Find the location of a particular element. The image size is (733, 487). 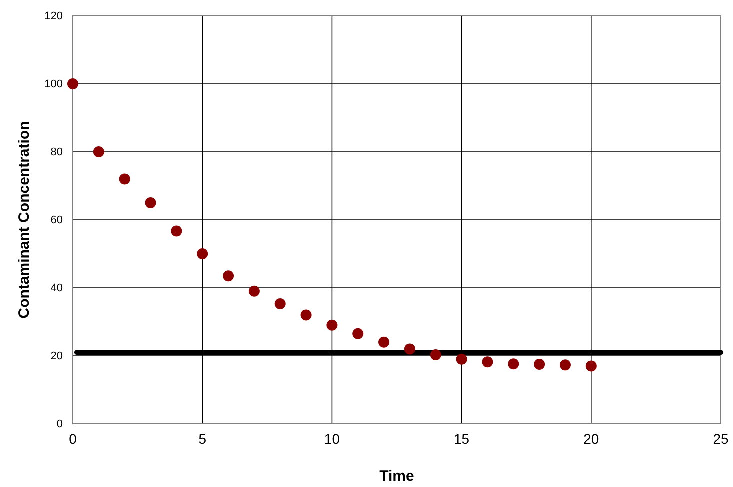

x-tick-label: 5 is located at coordinates (202, 438).